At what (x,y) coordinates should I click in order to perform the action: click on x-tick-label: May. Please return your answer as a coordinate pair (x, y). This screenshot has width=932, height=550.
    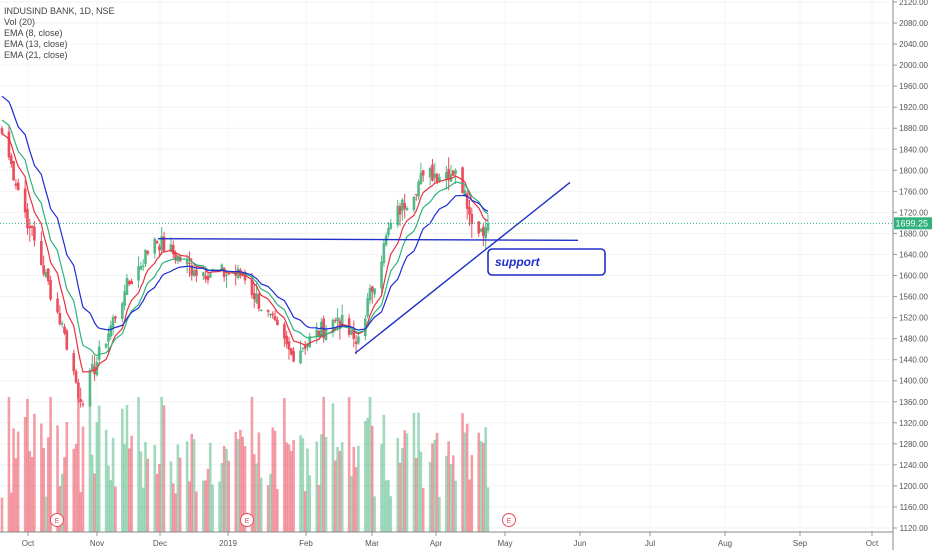
    Looking at the image, I should click on (504, 543).